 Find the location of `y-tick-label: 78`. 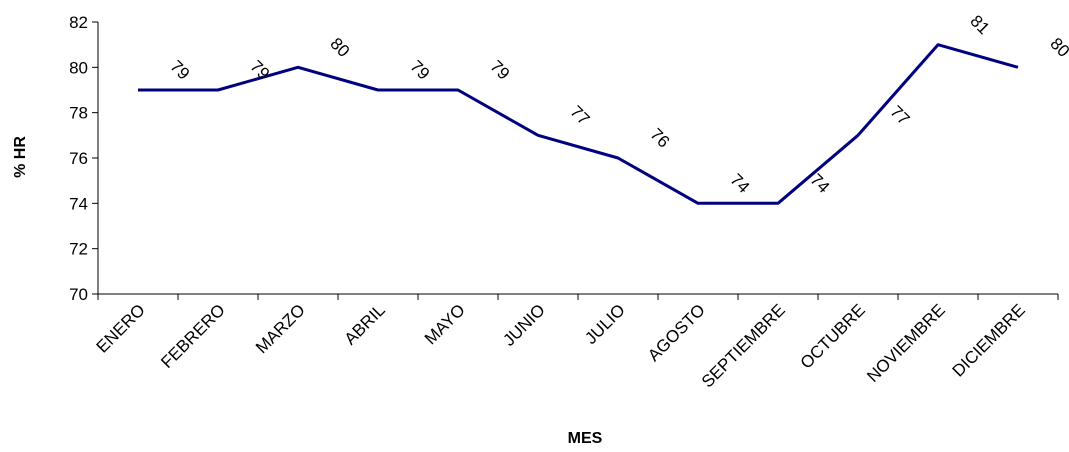

y-tick-label: 78 is located at coordinates (78, 113).